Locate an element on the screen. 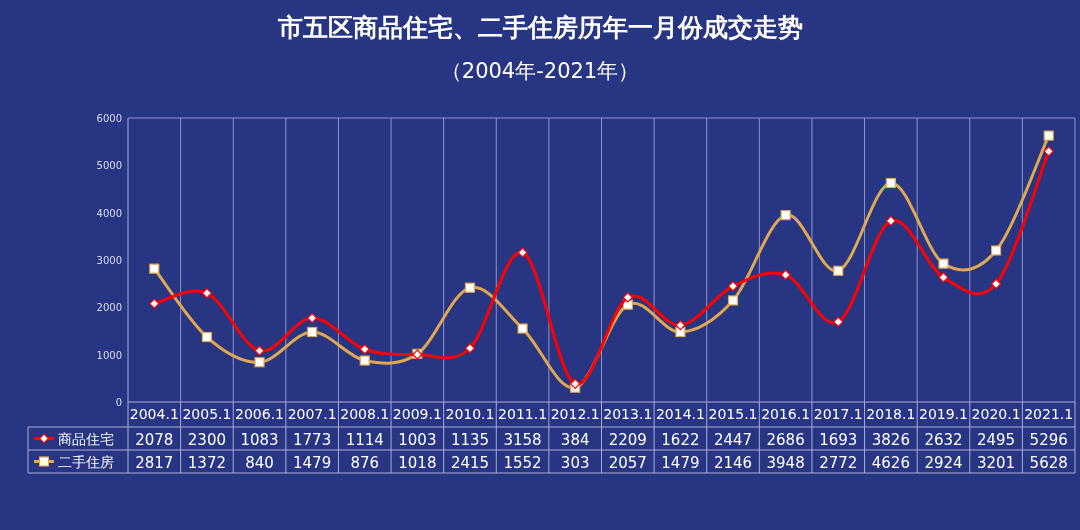  data-label: 3948 is located at coordinates (785, 462).